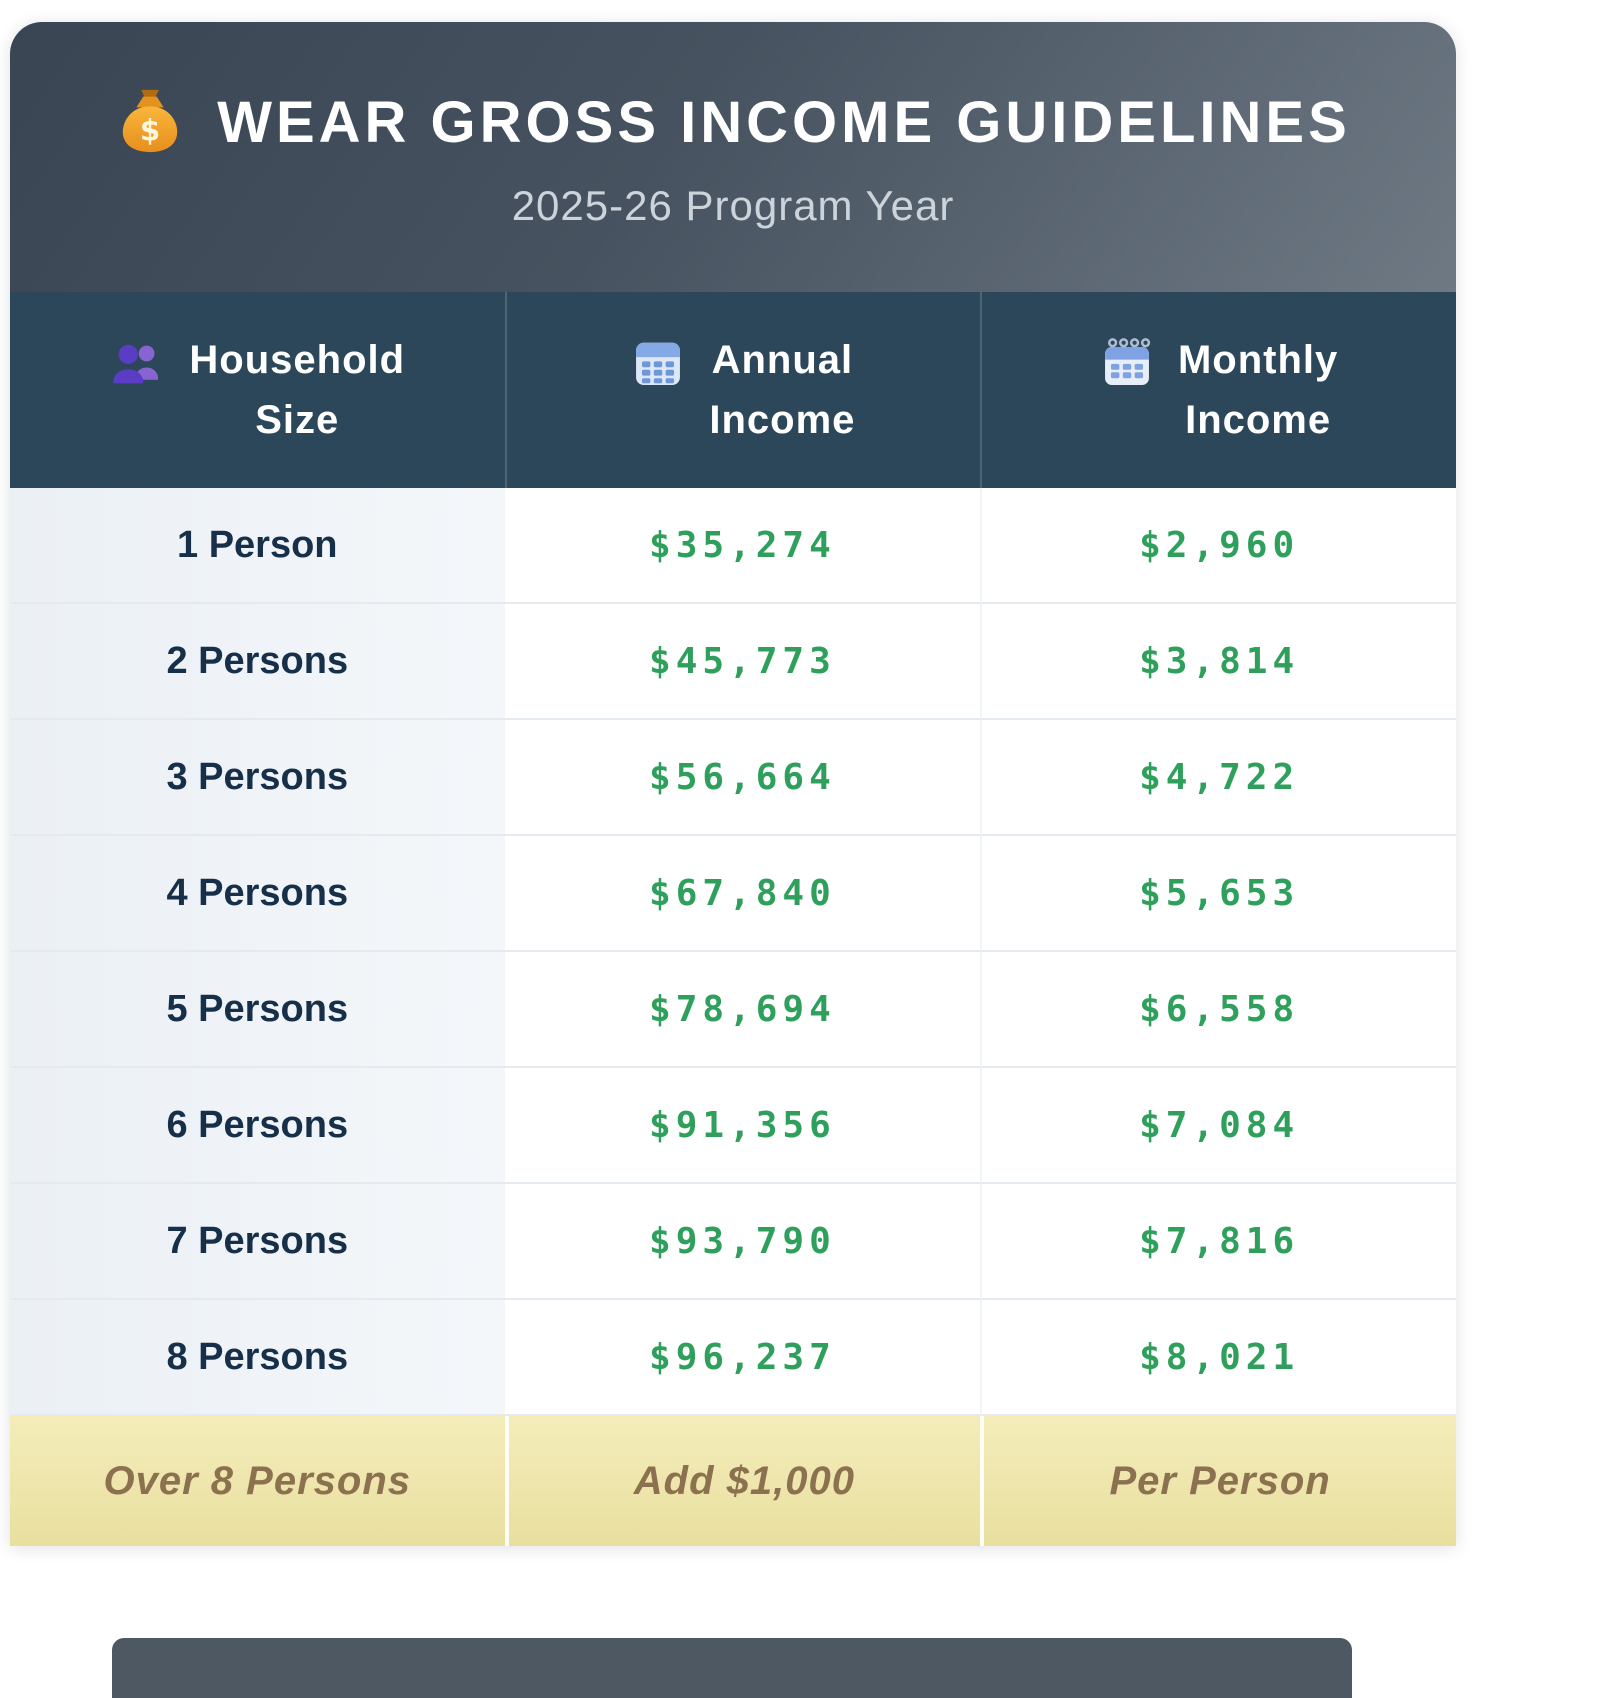  I want to click on program-year-subtitle: 2025-26 Program Year, so click(733, 205).